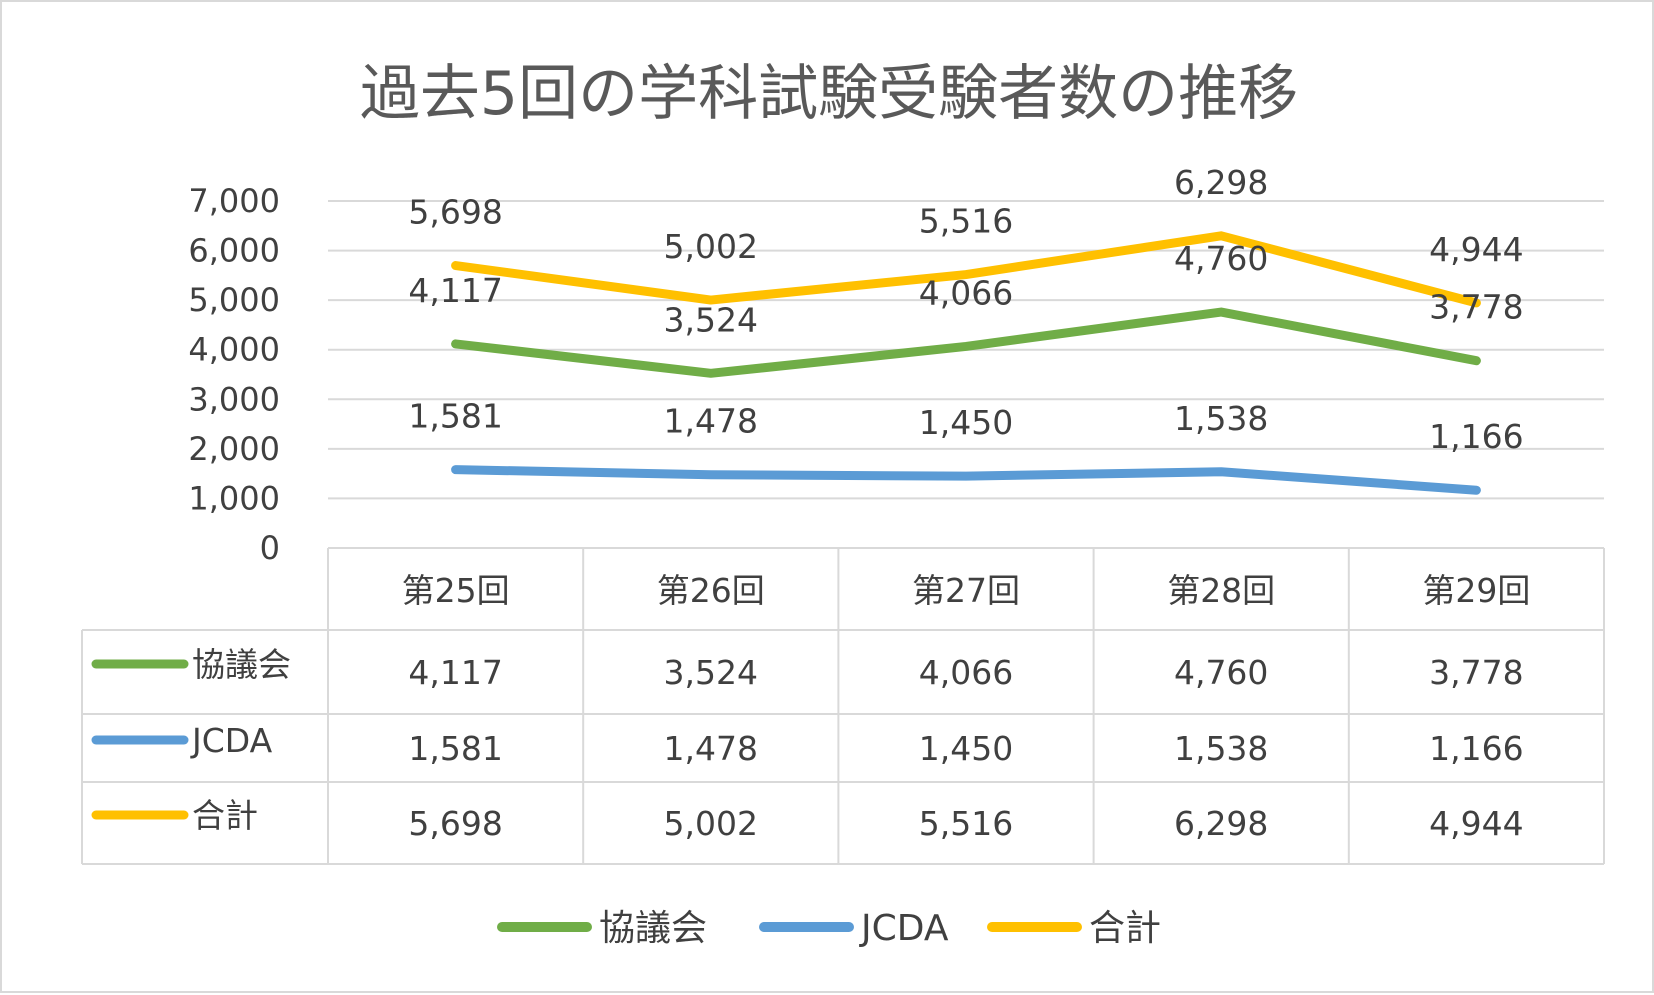 The height and width of the screenshot is (995, 1654). I want to click on y-tick-label: 5,000, so click(234, 300).